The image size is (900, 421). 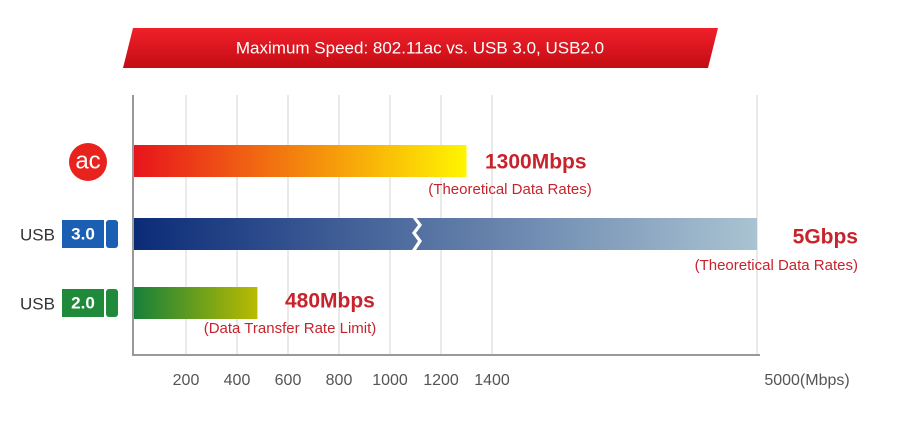 I want to click on x-tick-label: 400, so click(x=237, y=380).